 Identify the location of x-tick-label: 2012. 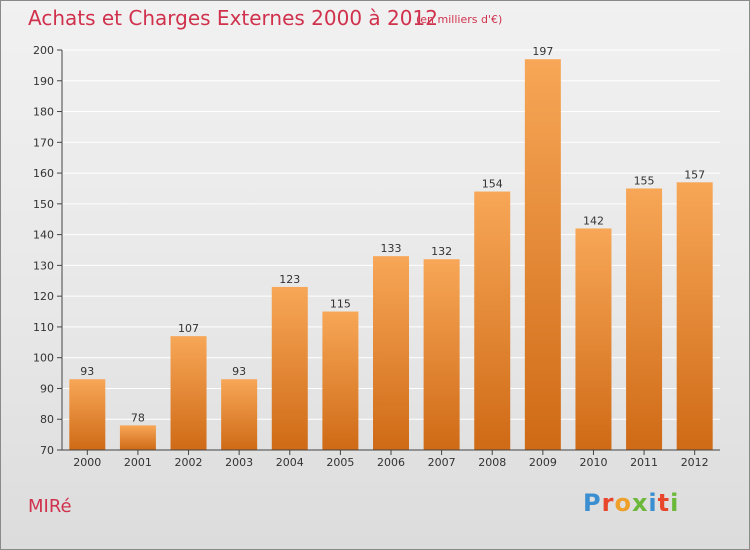
(695, 462).